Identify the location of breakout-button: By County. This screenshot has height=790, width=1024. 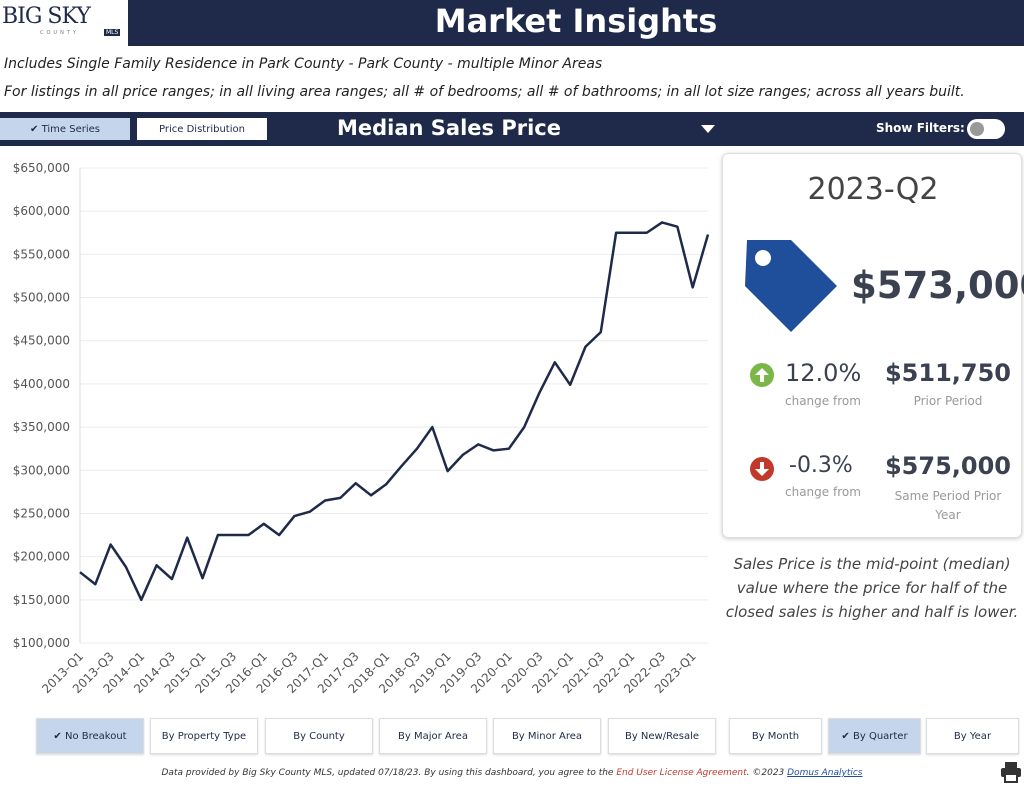
(319, 736).